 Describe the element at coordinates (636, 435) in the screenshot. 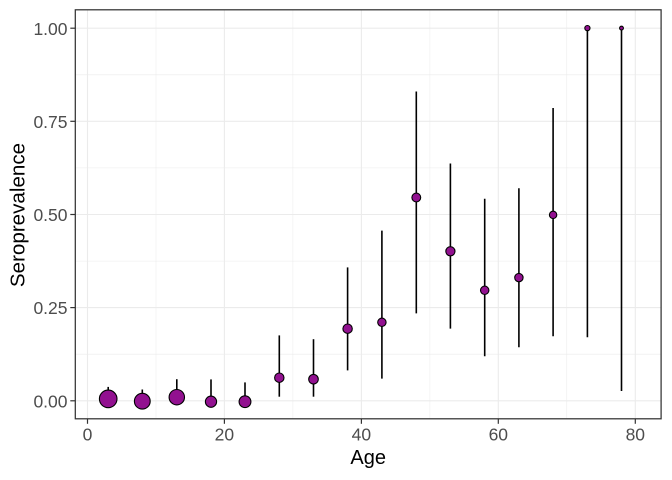

I see `svg-text: 80` at that location.